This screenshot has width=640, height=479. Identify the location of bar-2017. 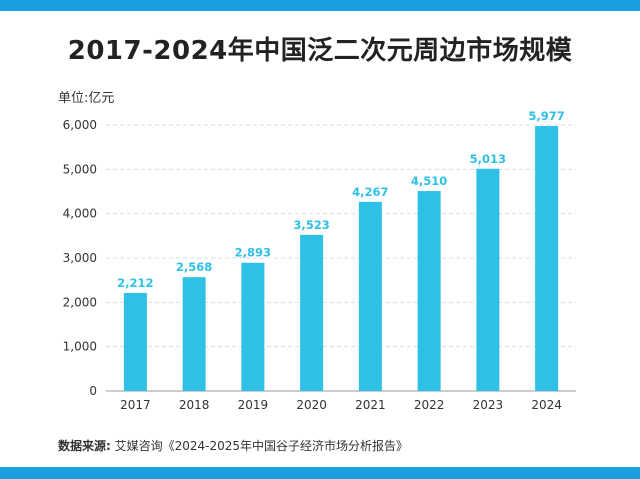
(135, 341).